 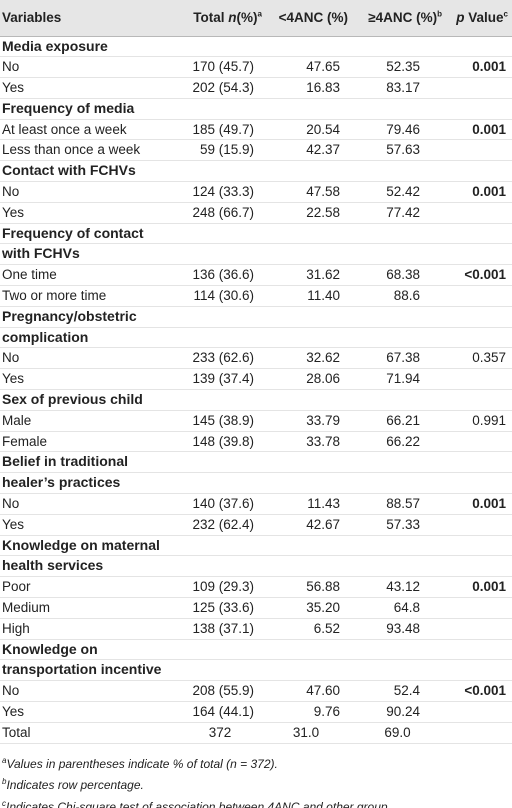 I want to click on section-row: Frequency of media, so click(x=256, y=109).